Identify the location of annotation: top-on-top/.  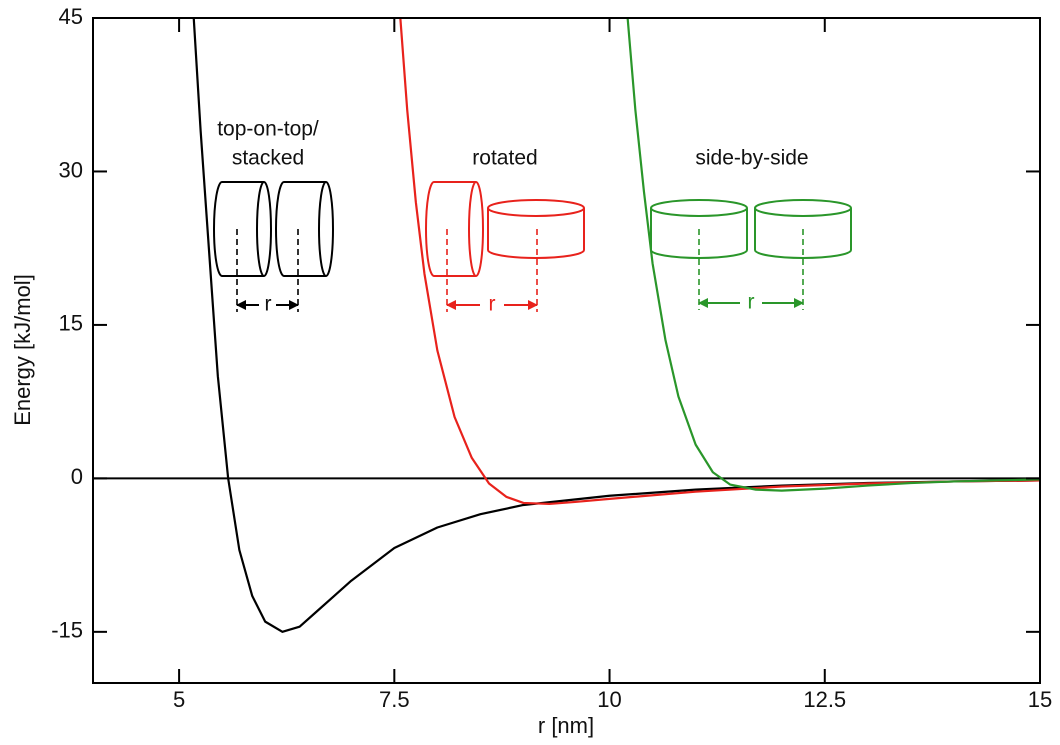
(268, 129).